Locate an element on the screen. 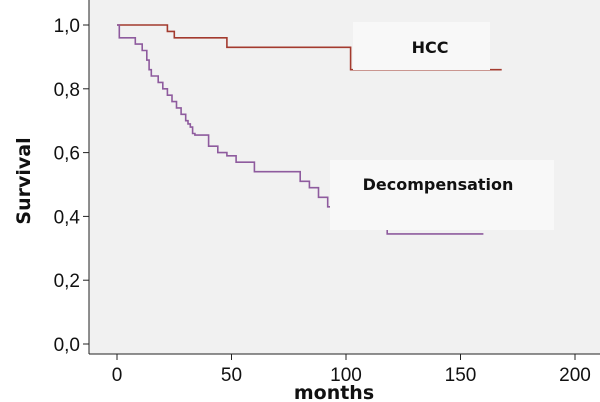 Image resolution: width=600 pixels, height=402 pixels. x-tick-label: 100 is located at coordinates (346, 375).